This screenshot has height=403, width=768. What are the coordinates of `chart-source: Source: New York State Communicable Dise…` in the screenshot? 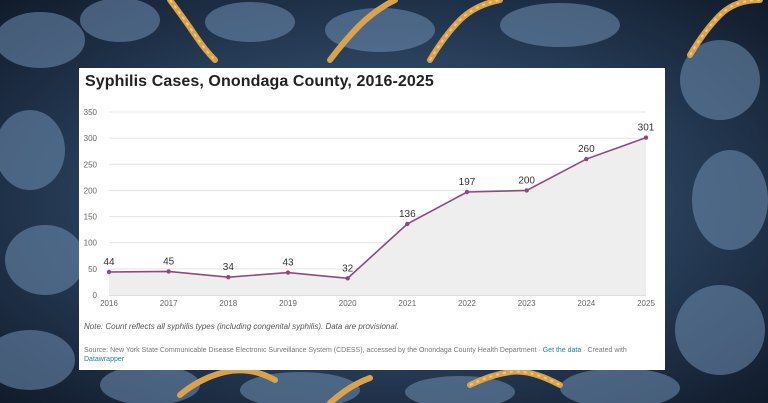 It's located at (371, 355).